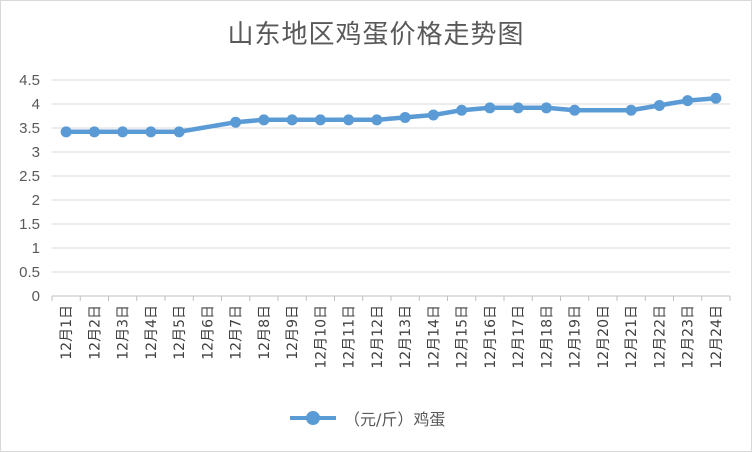 Image resolution: width=752 pixels, height=452 pixels. Describe the element at coordinates (378, 337) in the screenshot. I see `x-tick-label: 12月12日` at that location.